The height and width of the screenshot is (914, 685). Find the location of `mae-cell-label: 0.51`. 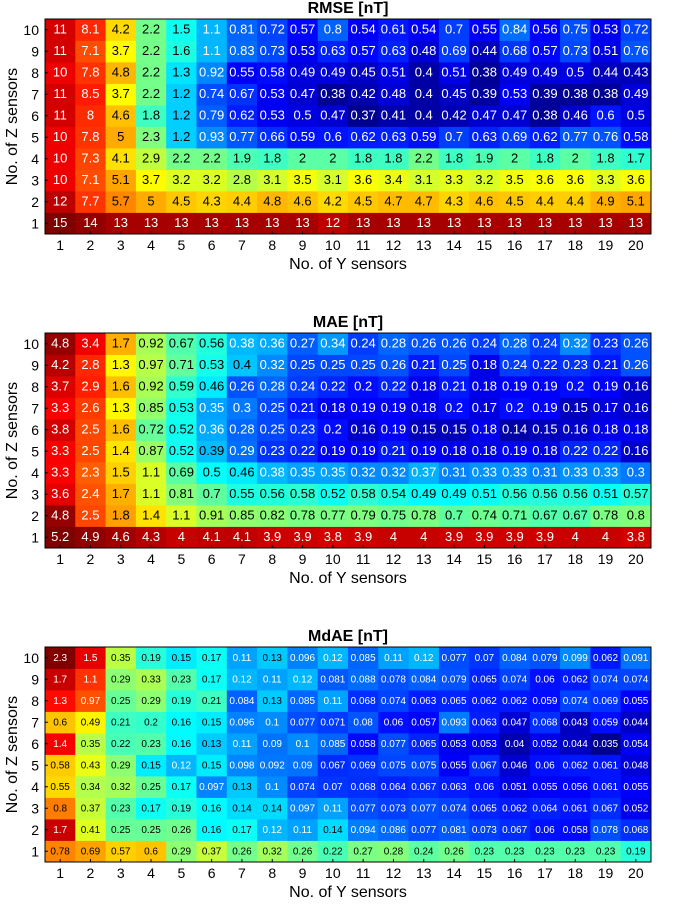

mae-cell-label: 0.51 is located at coordinates (484, 493).